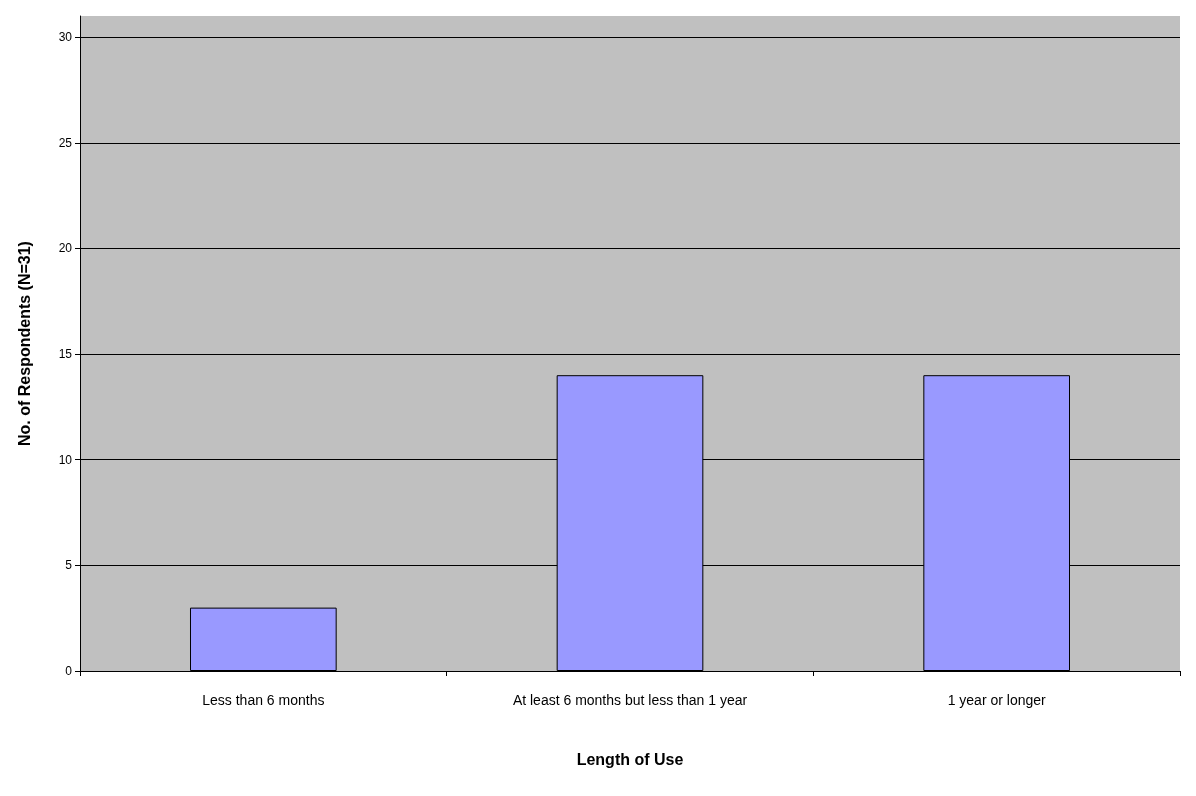 This screenshot has width=1196, height=796. Describe the element at coordinates (263, 700) in the screenshot. I see `x-tick-label: Less than 6 months` at that location.